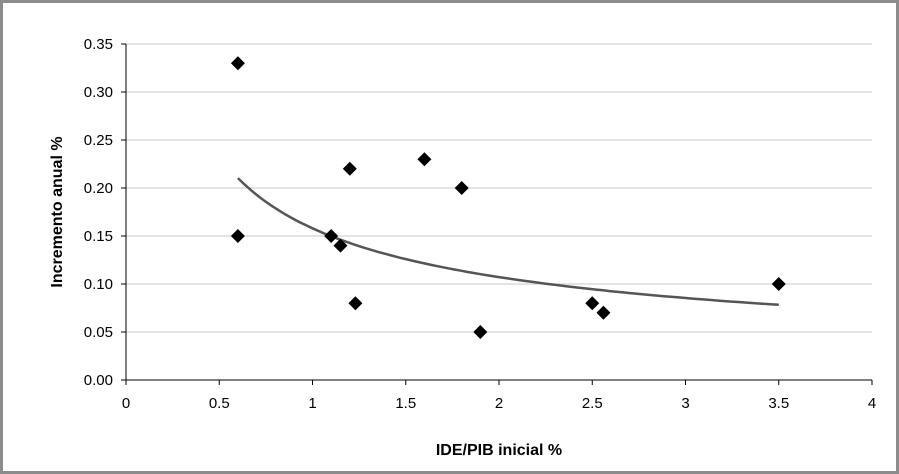 The height and width of the screenshot is (474, 899). What do you see at coordinates (98, 212) in the screenshot?
I see `y-tick-labels: 0.00 0.05 0.10 0.15 0.20 0.25 0.30 0.35` at bounding box center [98, 212].